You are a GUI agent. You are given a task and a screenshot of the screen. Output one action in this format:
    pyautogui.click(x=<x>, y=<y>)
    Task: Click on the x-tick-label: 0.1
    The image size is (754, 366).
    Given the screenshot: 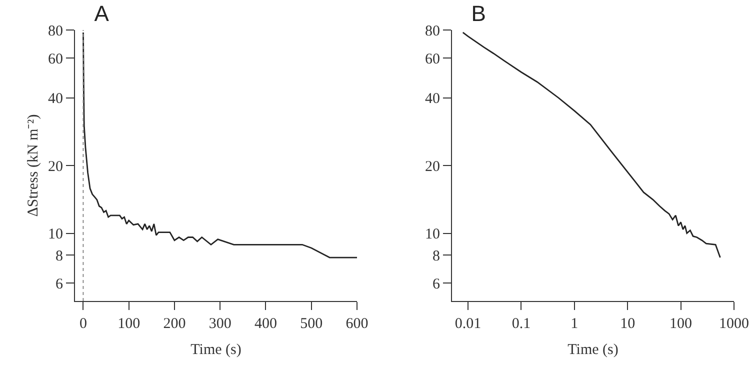 What is the action you would take?
    pyautogui.click(x=521, y=324)
    